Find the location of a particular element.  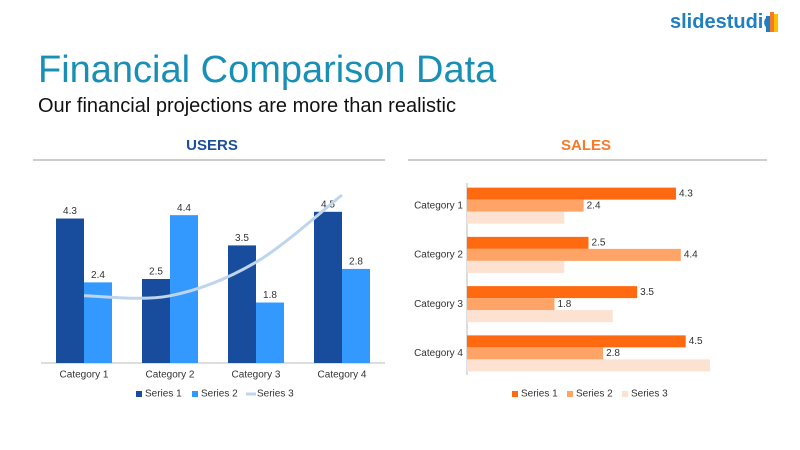

line-series is located at coordinates (213, 246).